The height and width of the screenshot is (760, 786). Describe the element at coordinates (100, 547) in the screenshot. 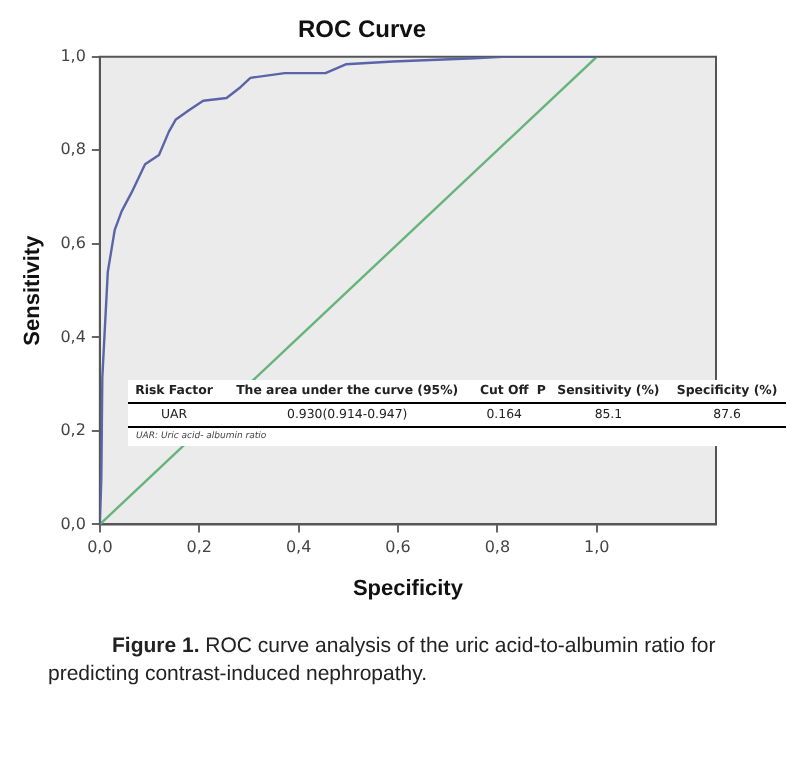

I see `x-tick-label: 0,0` at that location.